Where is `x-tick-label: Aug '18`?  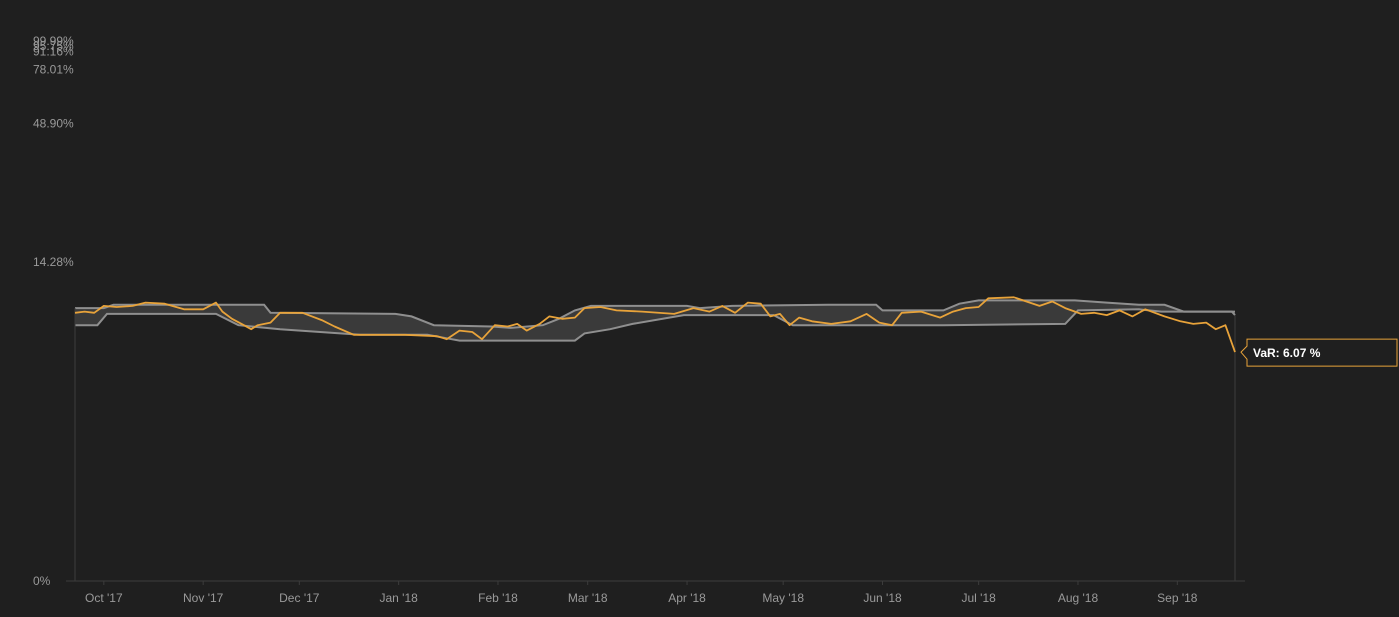
x-tick-label: Aug '18 is located at coordinates (1078, 598).